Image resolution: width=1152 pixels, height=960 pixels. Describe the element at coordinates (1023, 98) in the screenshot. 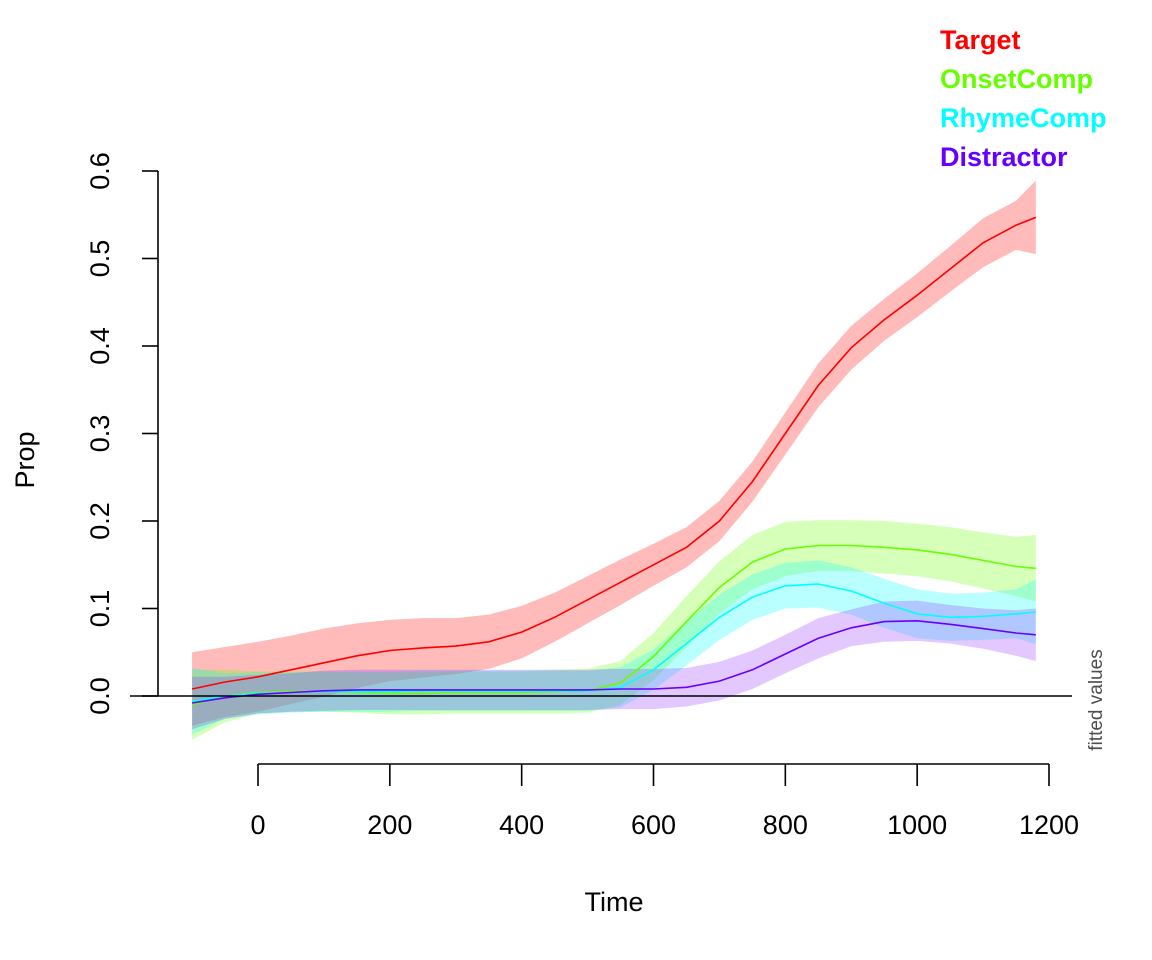

I see `legend: Target OnsetComp RhymeComp Distractor` at that location.